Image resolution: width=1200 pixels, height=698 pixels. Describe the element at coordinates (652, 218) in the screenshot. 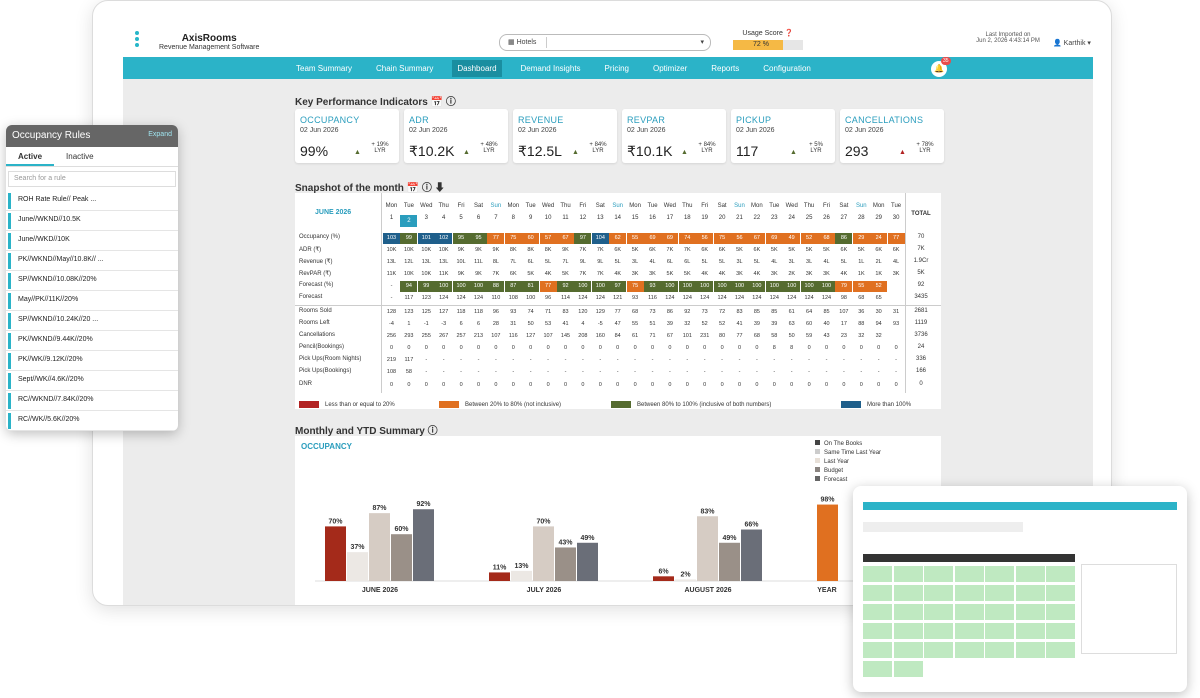

I see `date-cell: 16` at that location.